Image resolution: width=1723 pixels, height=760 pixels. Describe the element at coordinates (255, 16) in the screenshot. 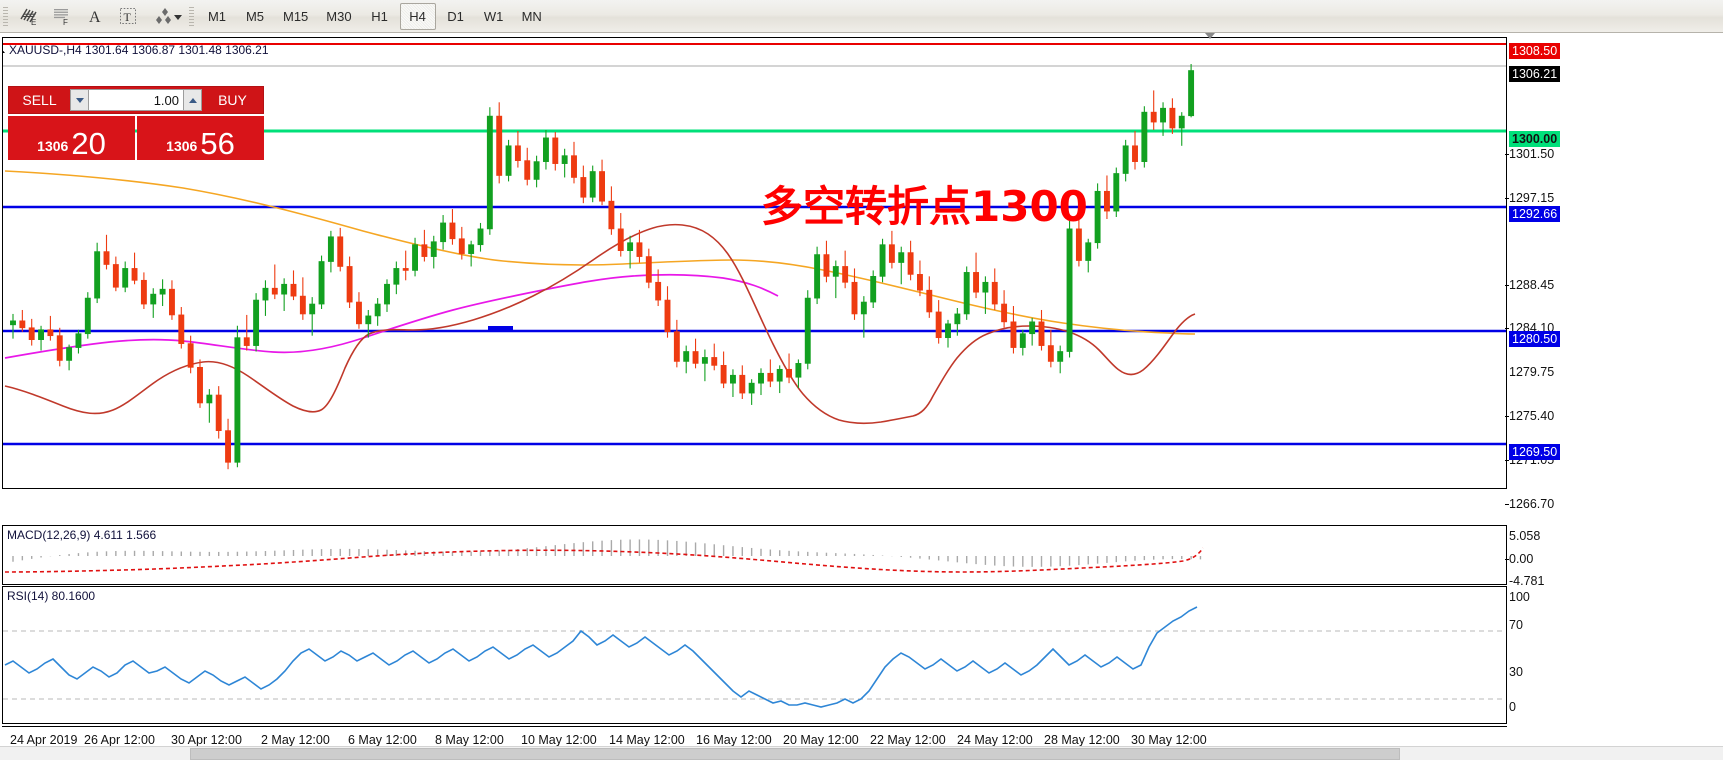

I see `timeframe-m5: M5` at that location.